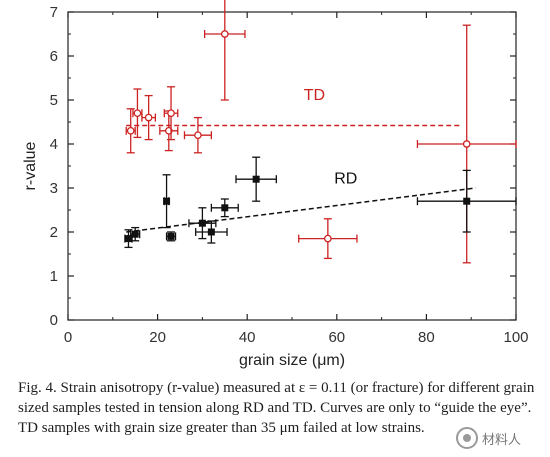  I want to click on y-tick-label: 5, so click(54, 100).